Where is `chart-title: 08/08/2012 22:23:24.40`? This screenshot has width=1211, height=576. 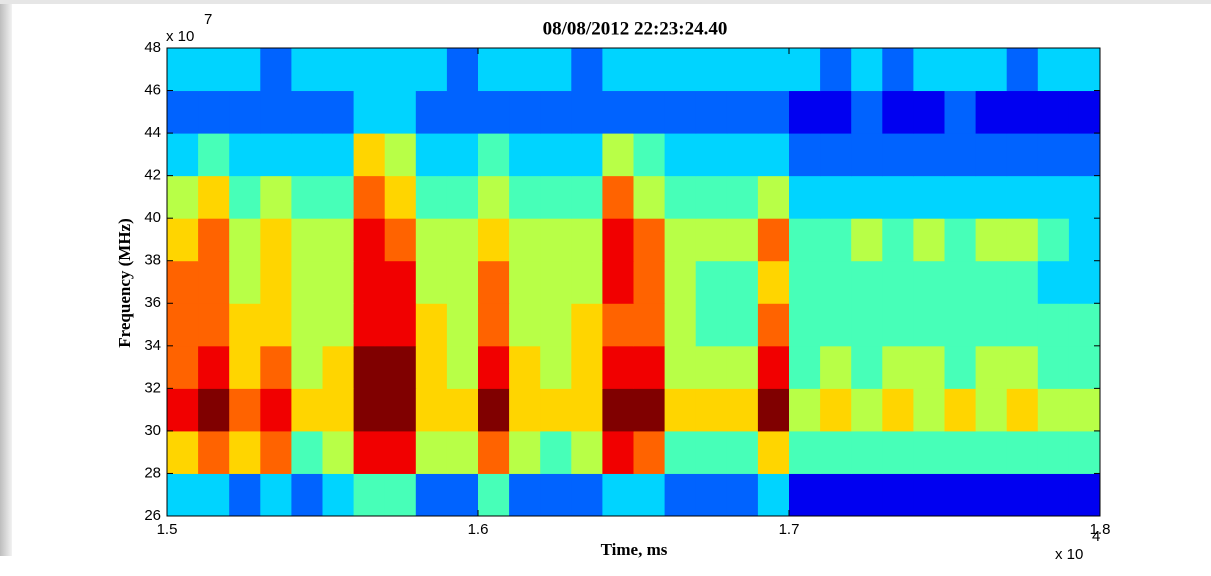 chart-title: 08/08/2012 22:23:24.40 is located at coordinates (635, 28).